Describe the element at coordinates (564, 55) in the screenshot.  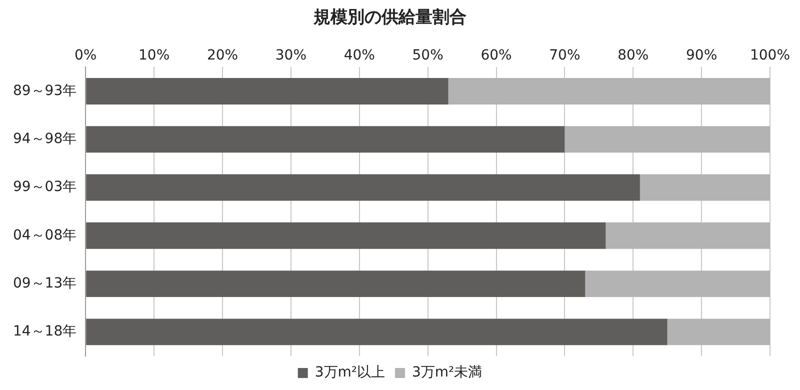
I see `x-tick-label: 70%` at that location.